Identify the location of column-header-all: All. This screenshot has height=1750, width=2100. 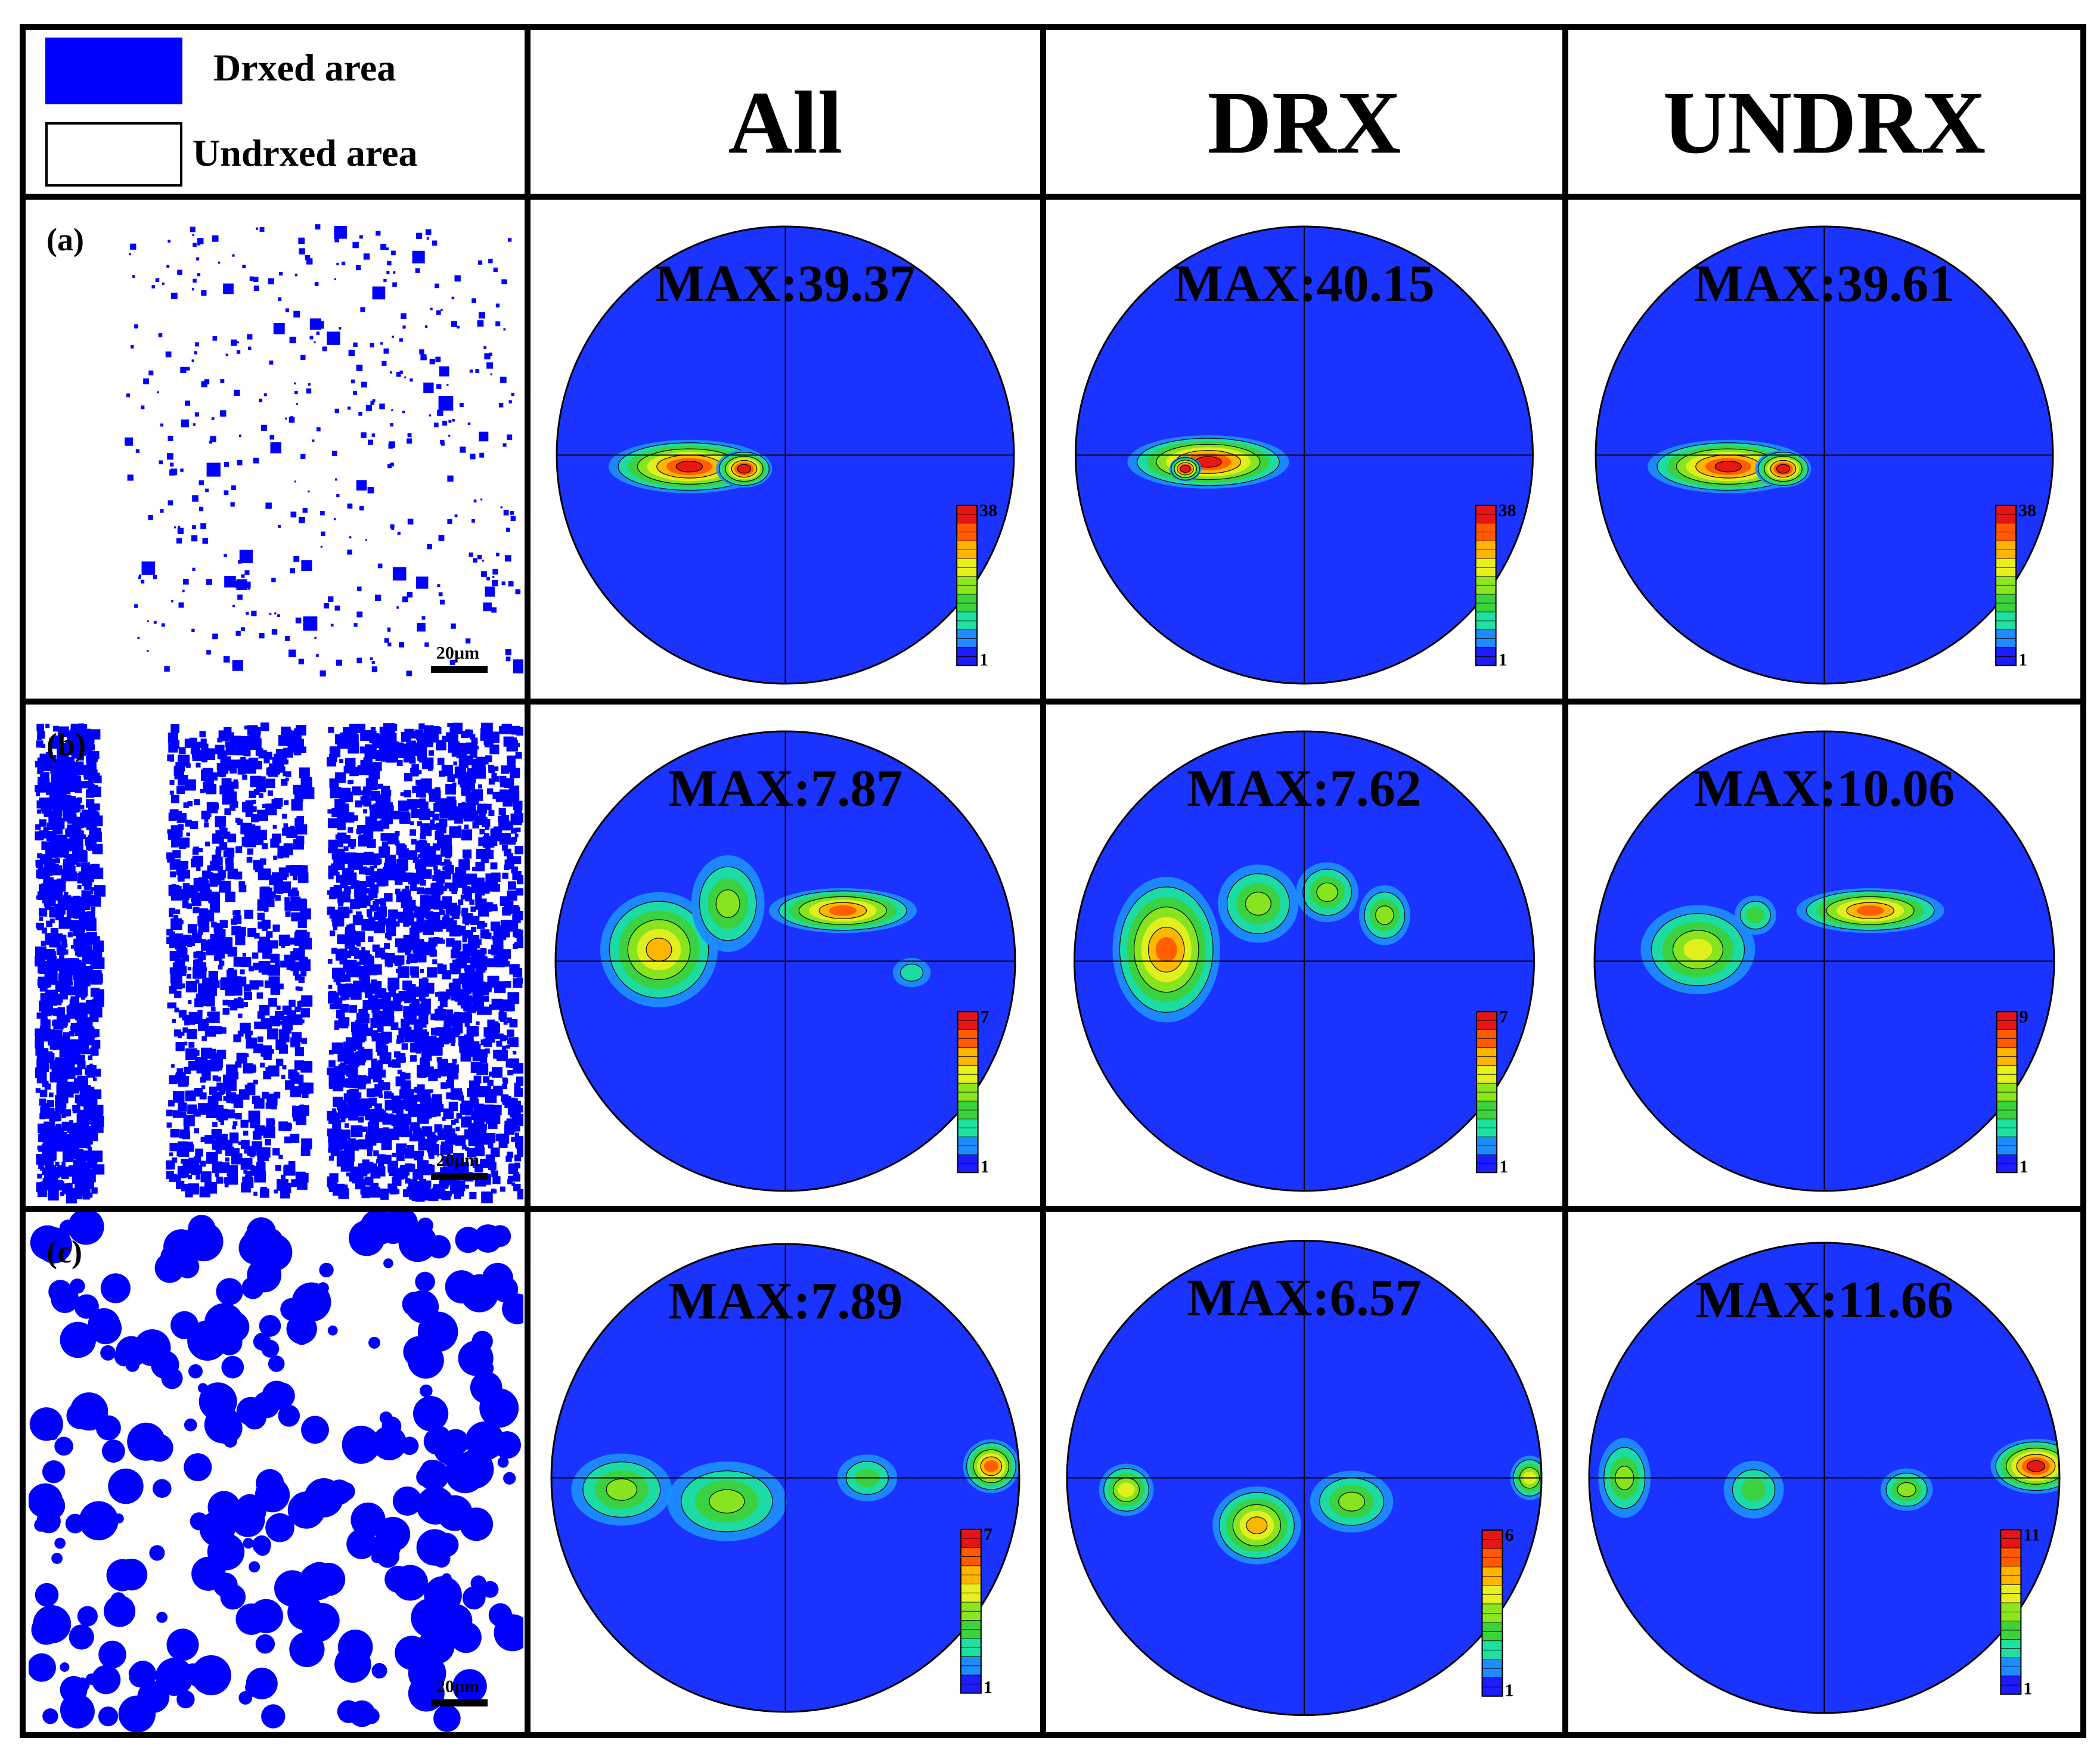
(785, 112).